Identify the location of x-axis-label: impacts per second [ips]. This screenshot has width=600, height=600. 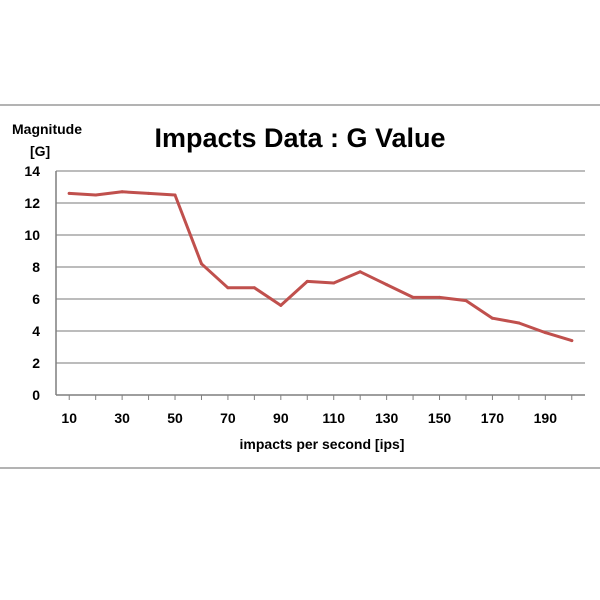
(322, 444).